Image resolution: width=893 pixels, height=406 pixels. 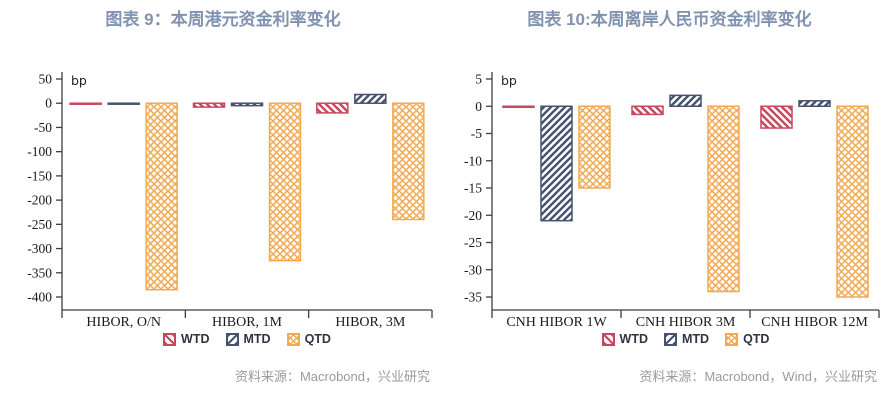 I want to click on y-tick-label: -15, so click(x=473, y=188).